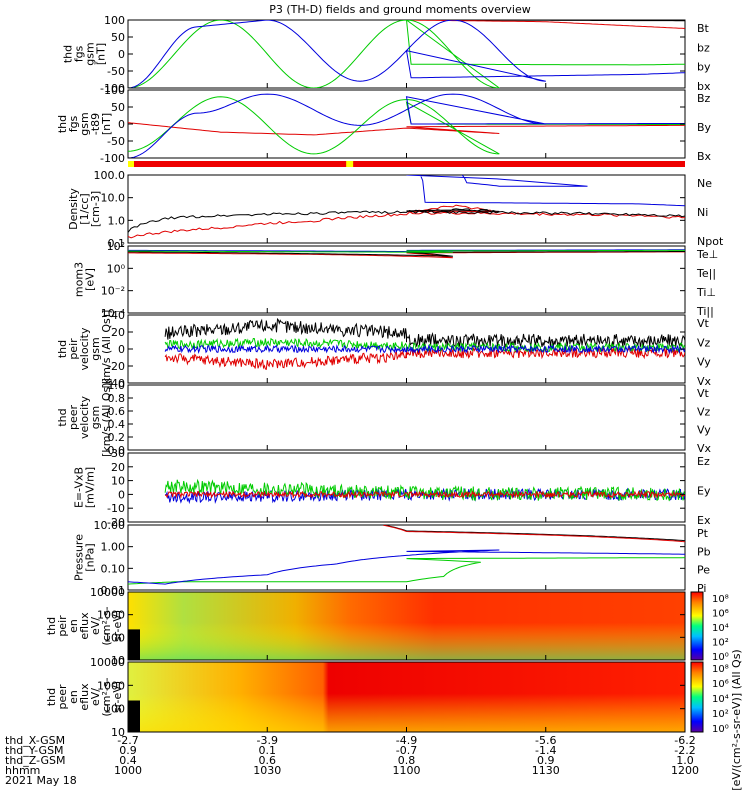  Describe the element at coordinates (84, 417) in the screenshot. I see `ylabel-peer_velocity: velocity` at that location.